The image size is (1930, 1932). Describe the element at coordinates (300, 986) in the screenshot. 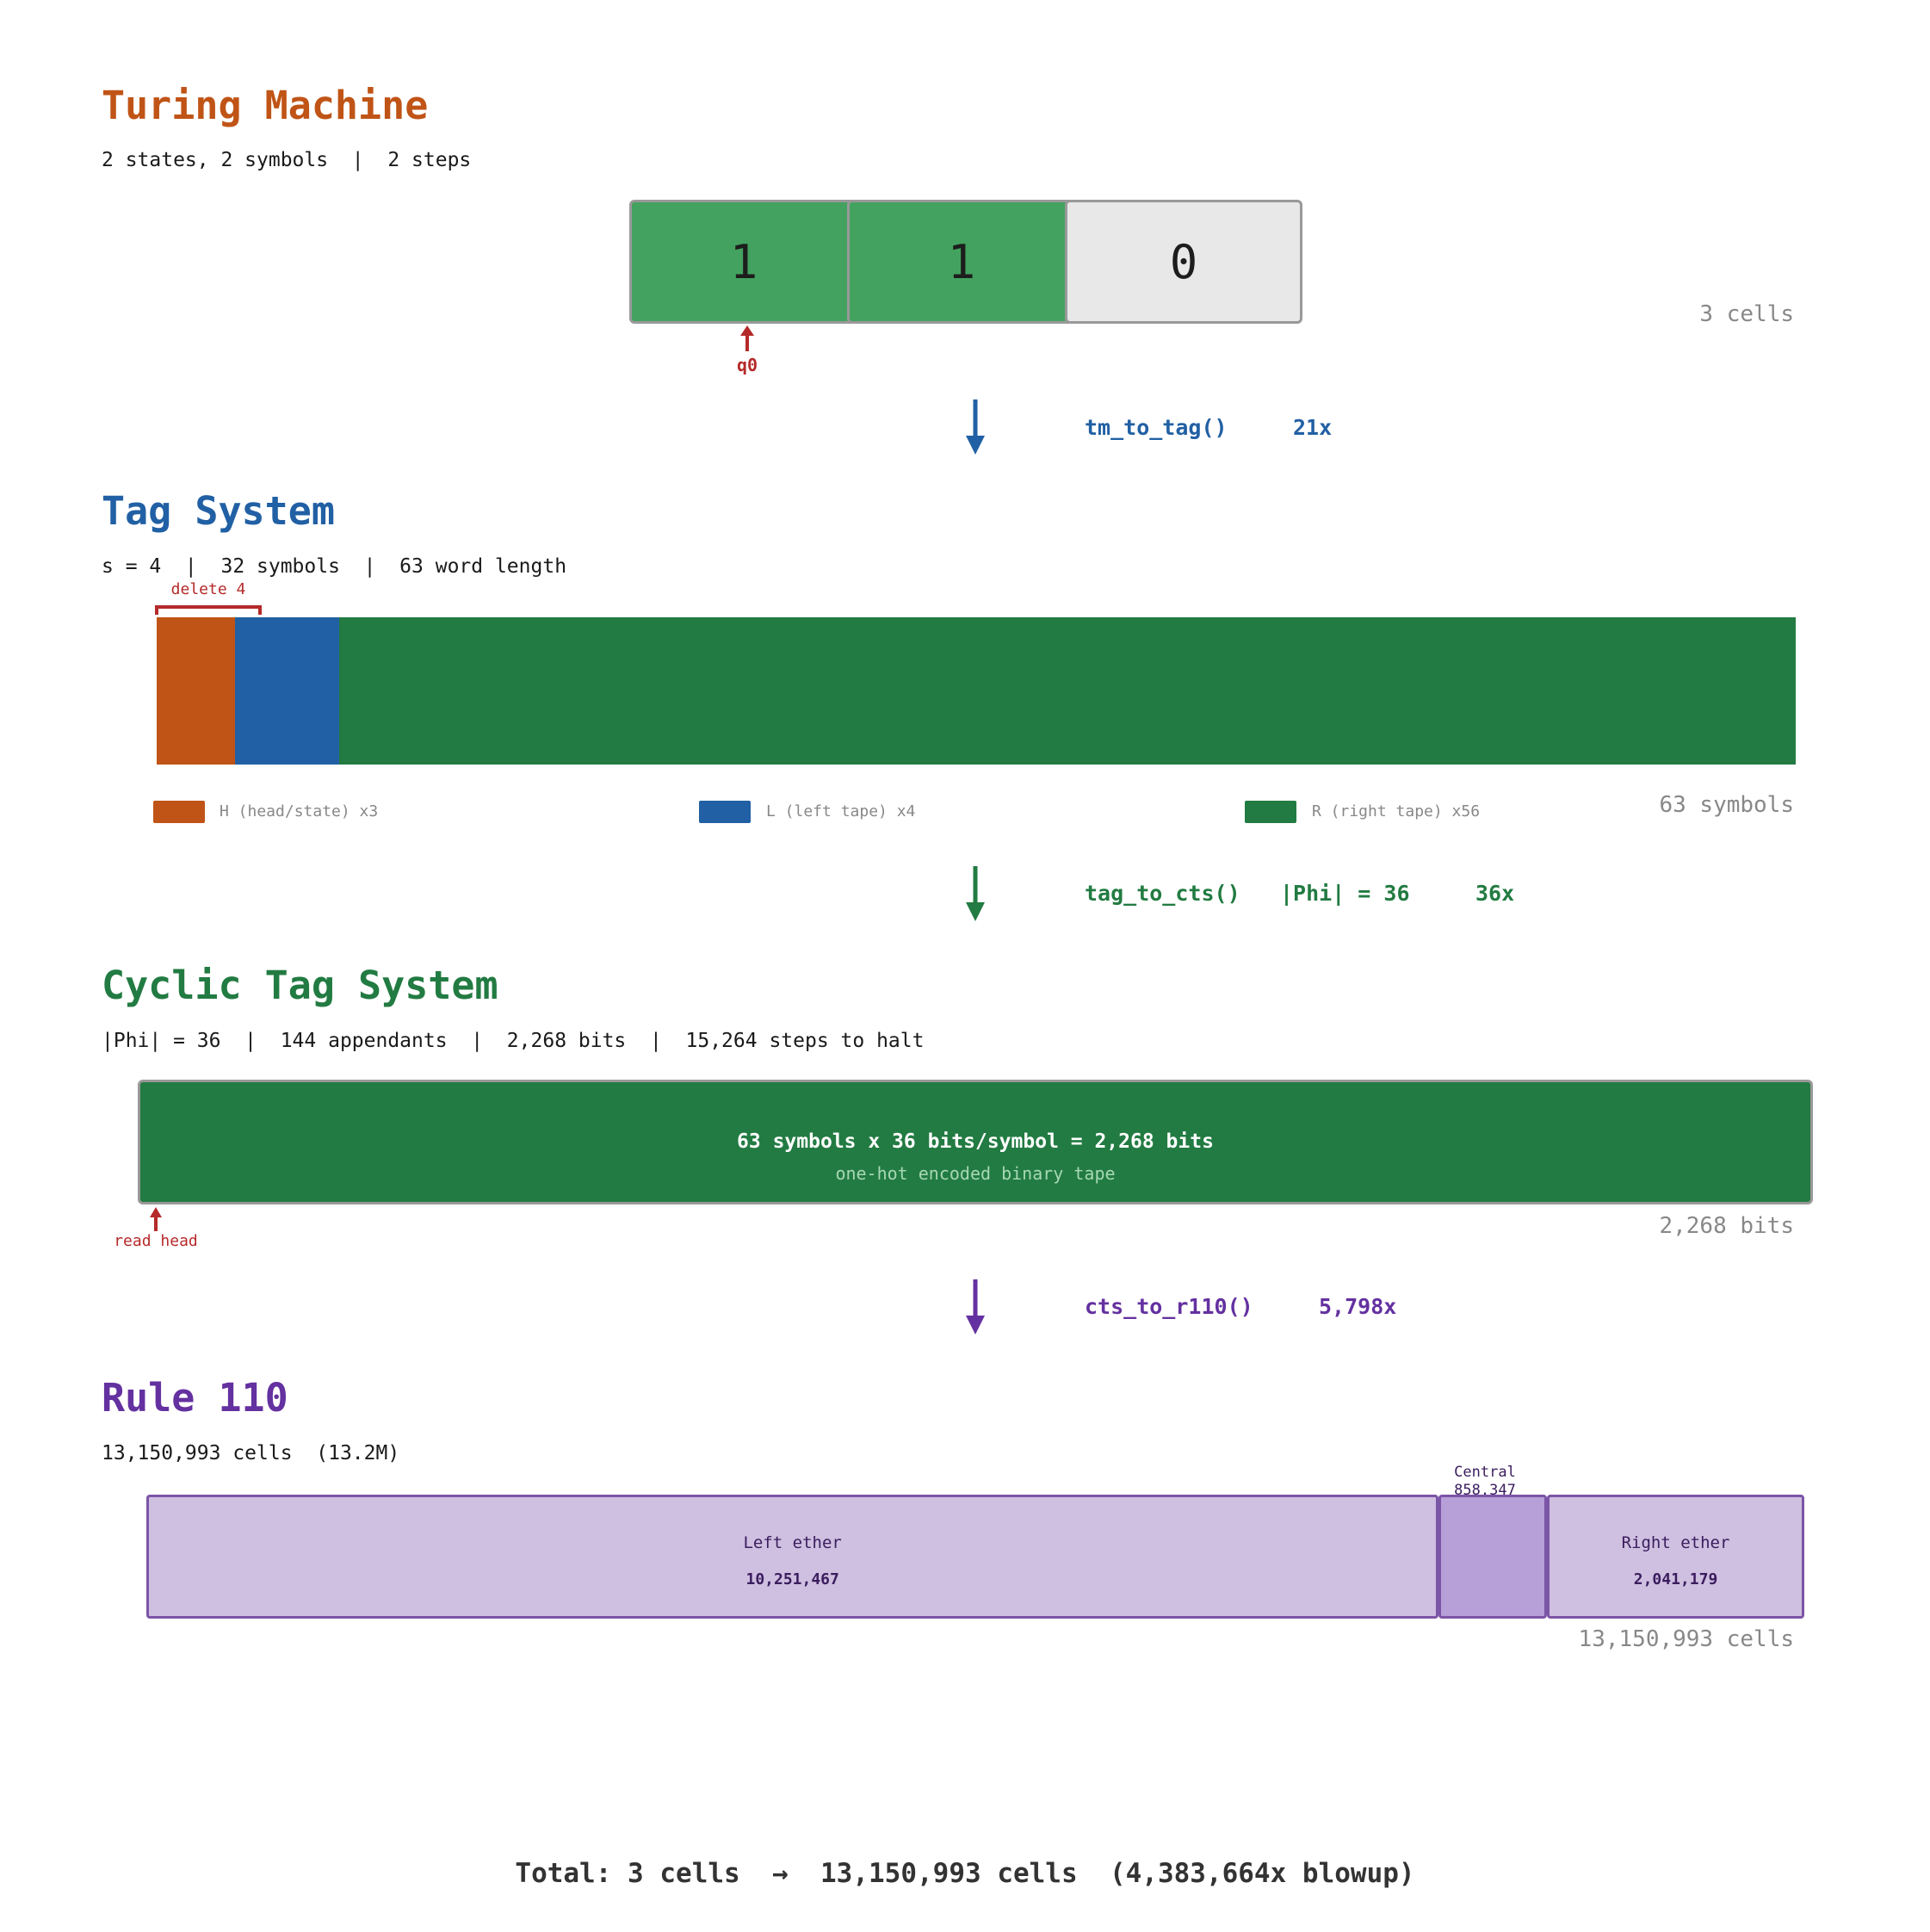

I see `cts-title: Cyclic Tag System` at that location.